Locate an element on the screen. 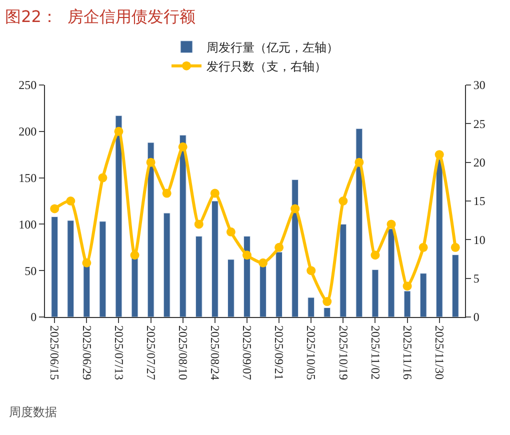 This screenshot has height=435, width=510. x-tick-label: 2025/10/19 is located at coordinates (343, 352).